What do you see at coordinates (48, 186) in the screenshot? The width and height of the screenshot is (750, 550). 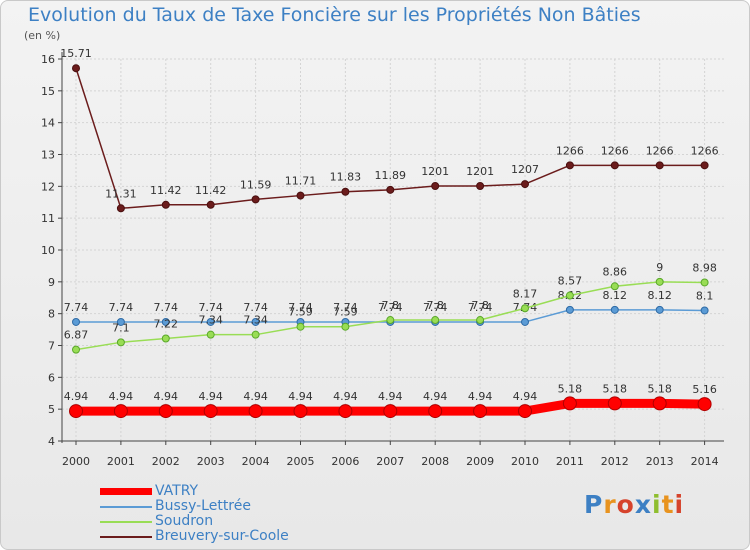 I see `y-tick-label: 12` at bounding box center [48, 186].